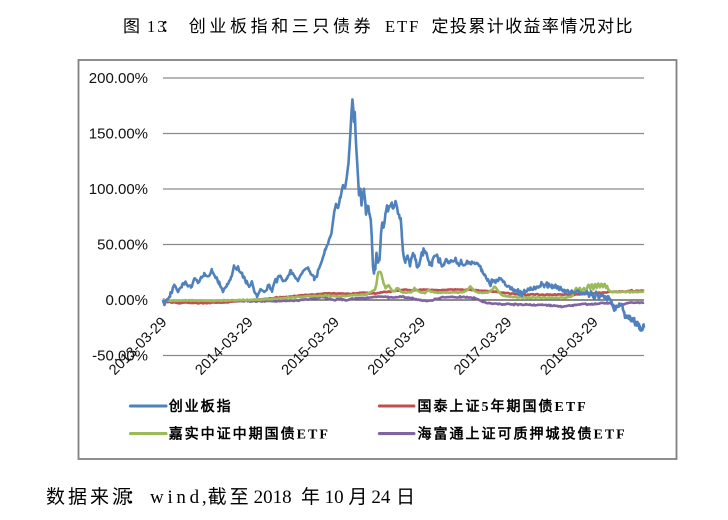 This screenshot has height=520, width=728. I want to click on svg-text: 海富通上证可质押城投债ETF, so click(522, 433).